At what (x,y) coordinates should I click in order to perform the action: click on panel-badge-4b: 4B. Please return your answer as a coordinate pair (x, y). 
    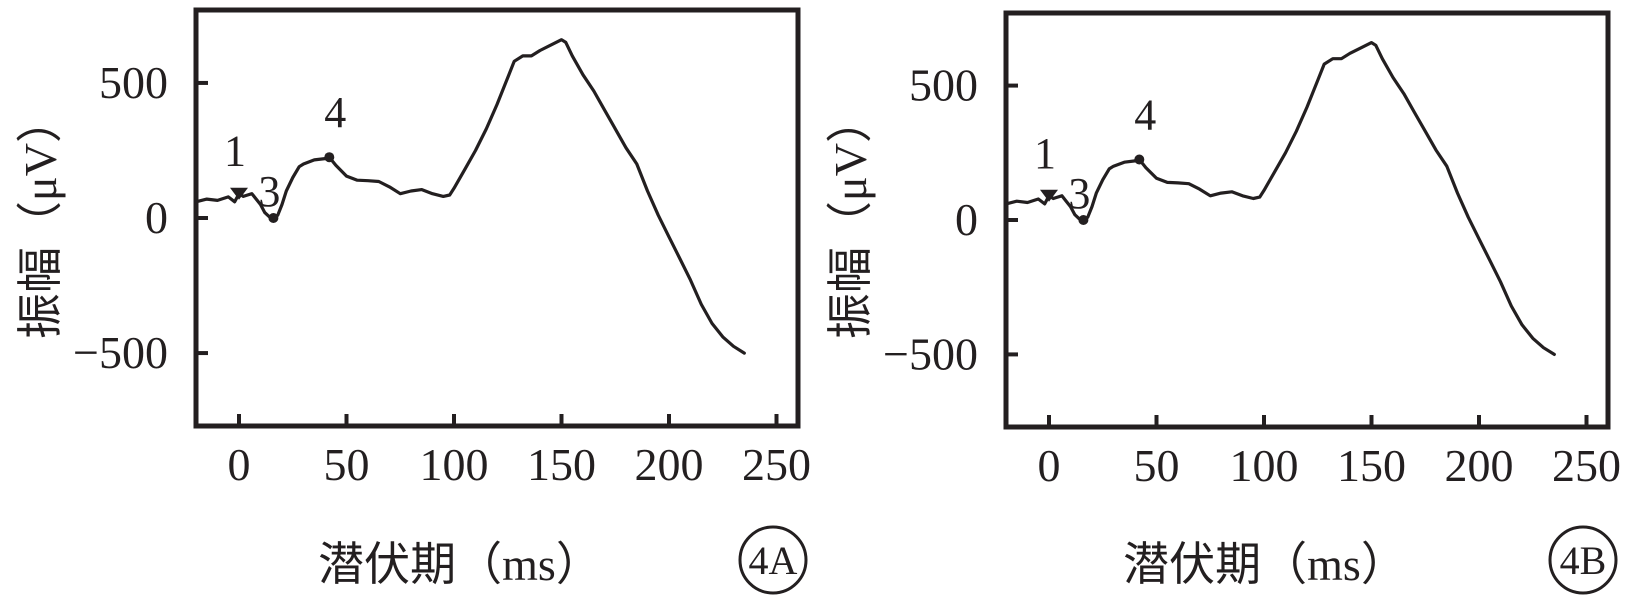
    Looking at the image, I should click on (1583, 560).